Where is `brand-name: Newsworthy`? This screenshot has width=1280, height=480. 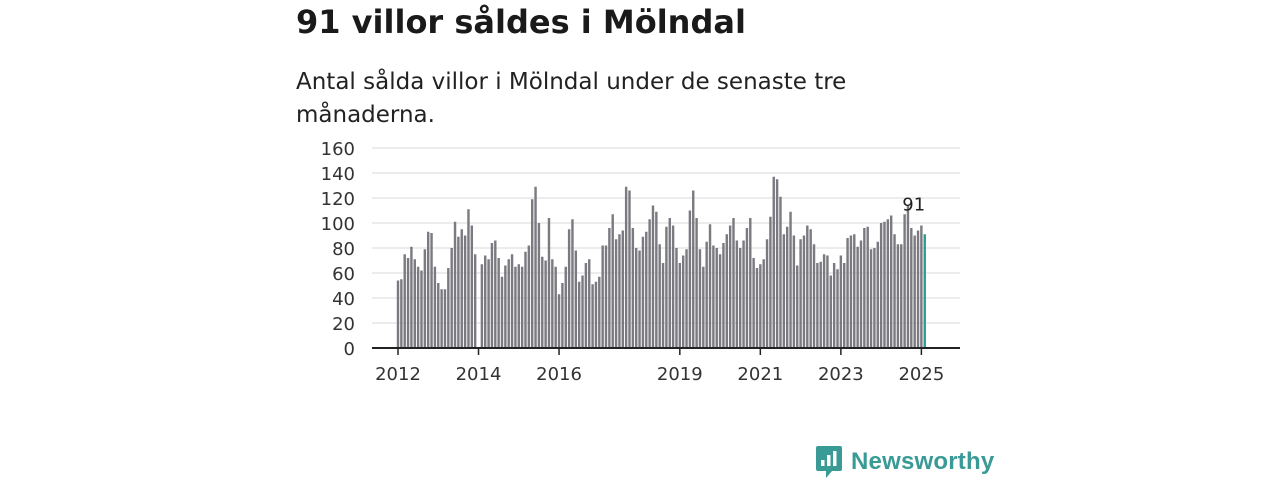
brand-name: Newsworthy is located at coordinates (923, 461).